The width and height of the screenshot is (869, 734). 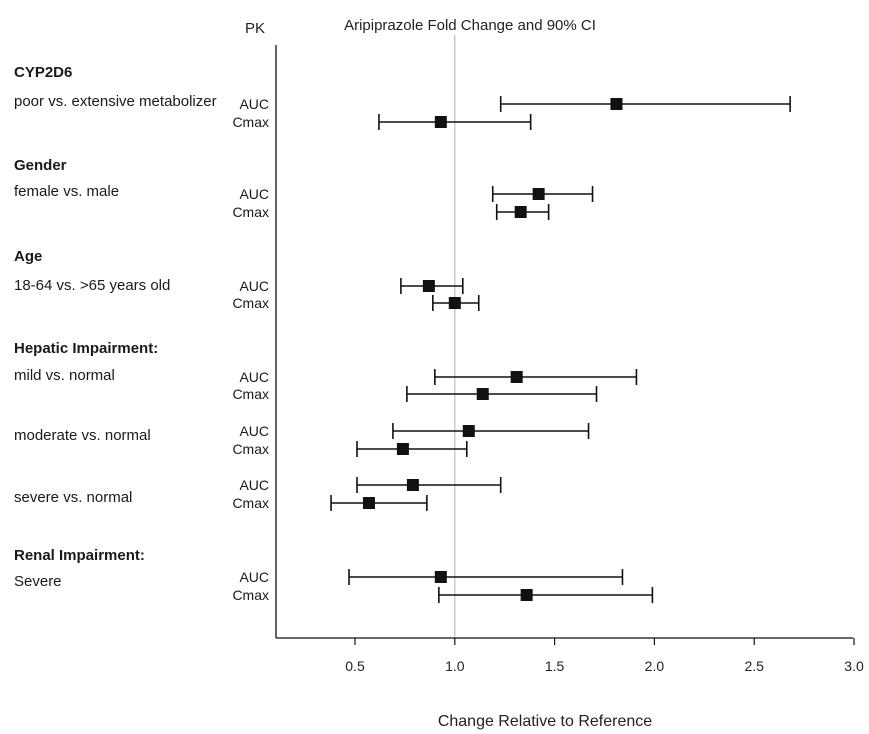 What do you see at coordinates (82, 435) in the screenshot?
I see `subgroup-label: moderate vs. normal` at bounding box center [82, 435].